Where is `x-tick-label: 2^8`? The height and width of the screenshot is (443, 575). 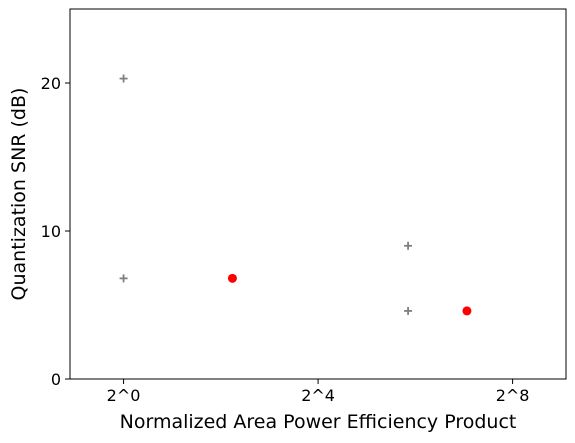 x-tick-label: 2^8 is located at coordinates (513, 395).